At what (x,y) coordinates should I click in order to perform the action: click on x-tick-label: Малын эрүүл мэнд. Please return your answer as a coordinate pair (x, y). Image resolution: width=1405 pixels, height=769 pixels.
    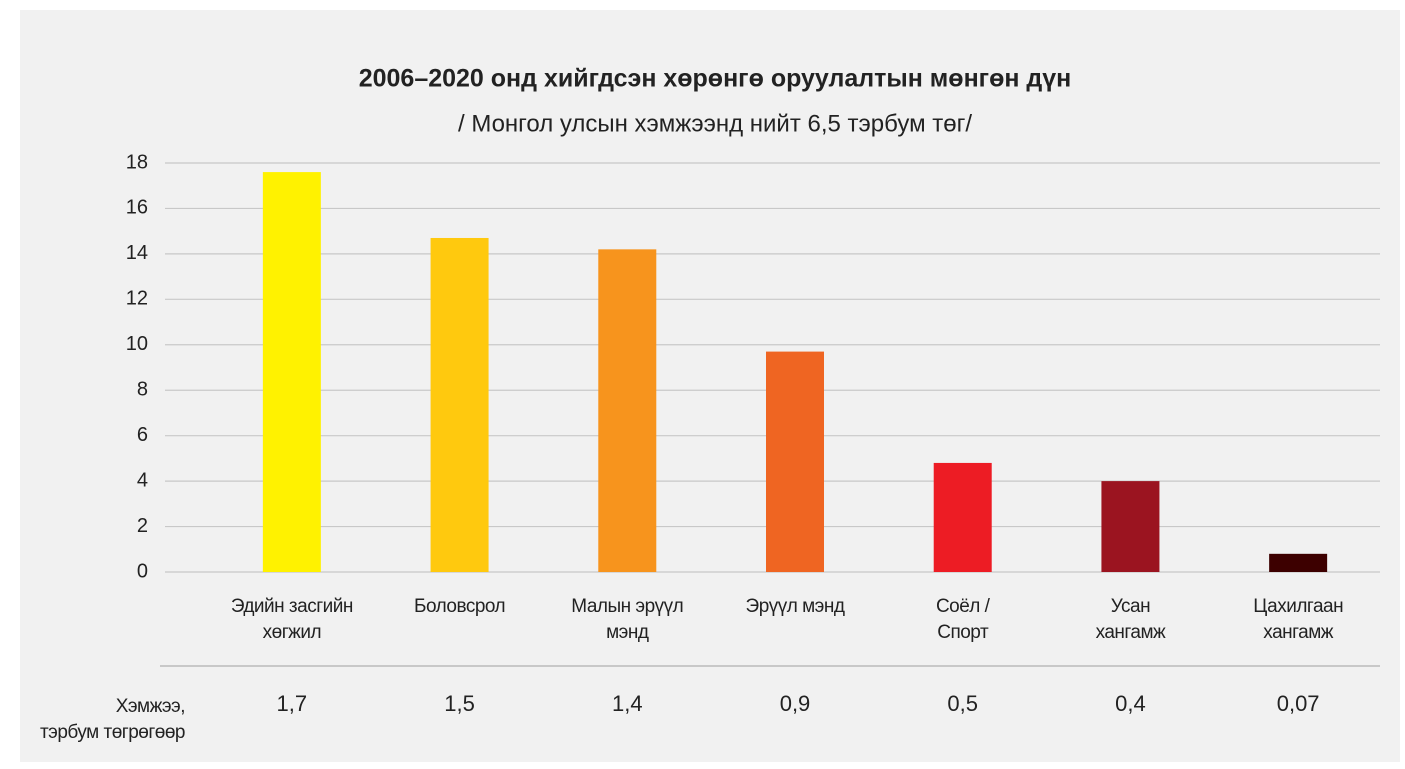
    Looking at the image, I should click on (627, 619).